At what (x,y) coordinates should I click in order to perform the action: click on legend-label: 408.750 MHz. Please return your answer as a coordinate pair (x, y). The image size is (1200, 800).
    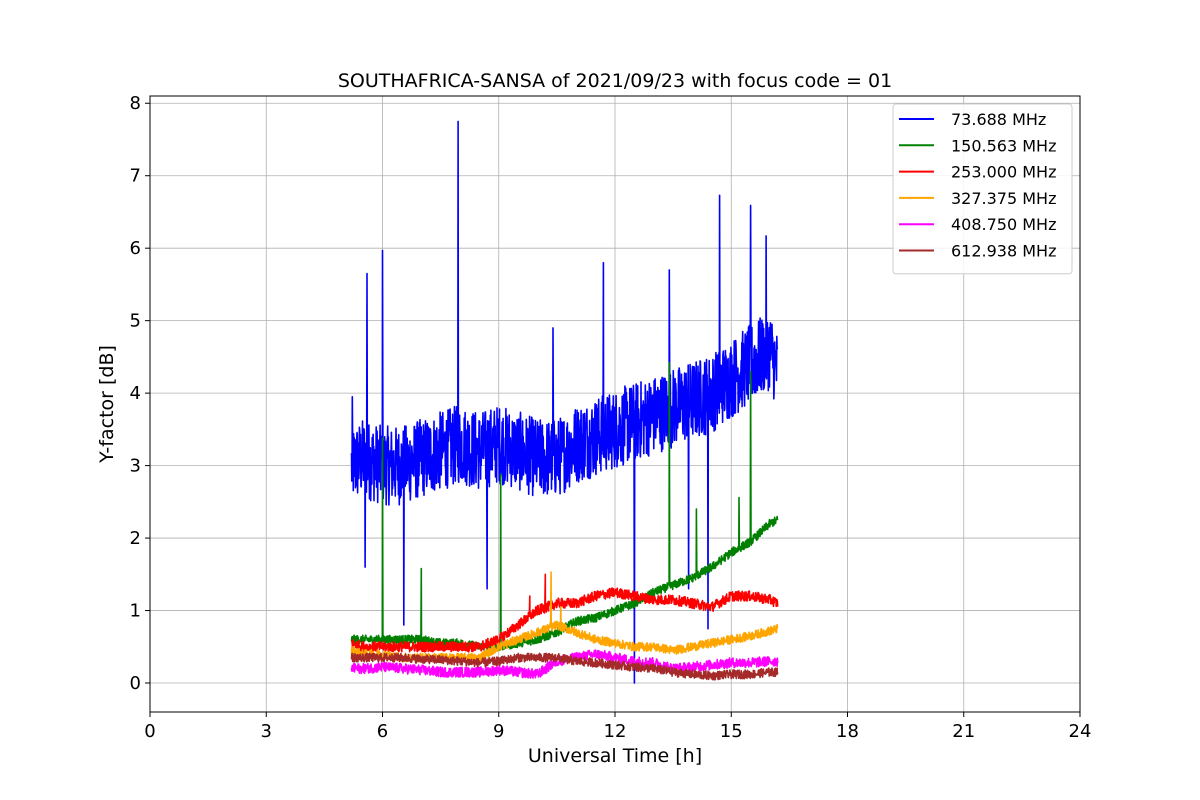
    Looking at the image, I should click on (1003, 224).